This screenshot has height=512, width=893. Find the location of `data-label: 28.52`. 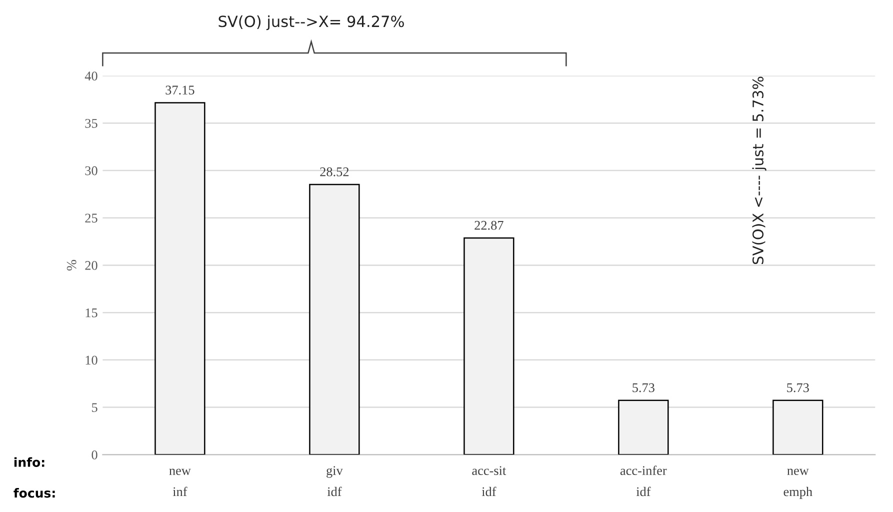

data-label: 28.52 is located at coordinates (334, 171).